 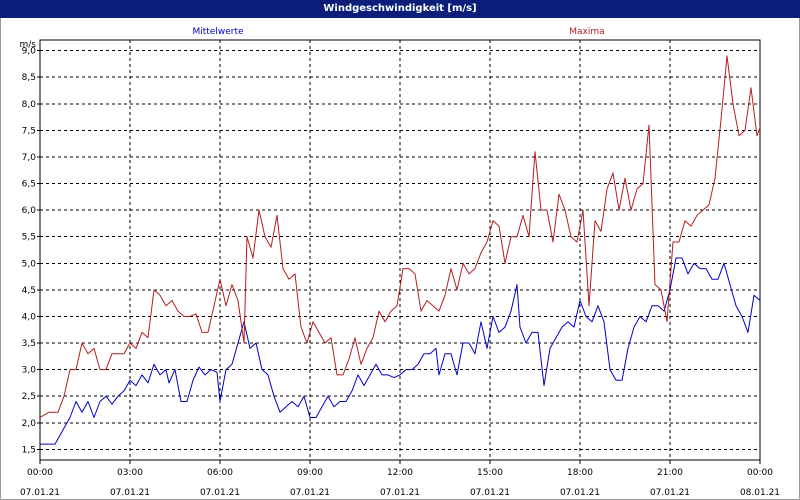 I want to click on y-tick-label: 2,0, so click(x=29, y=424).